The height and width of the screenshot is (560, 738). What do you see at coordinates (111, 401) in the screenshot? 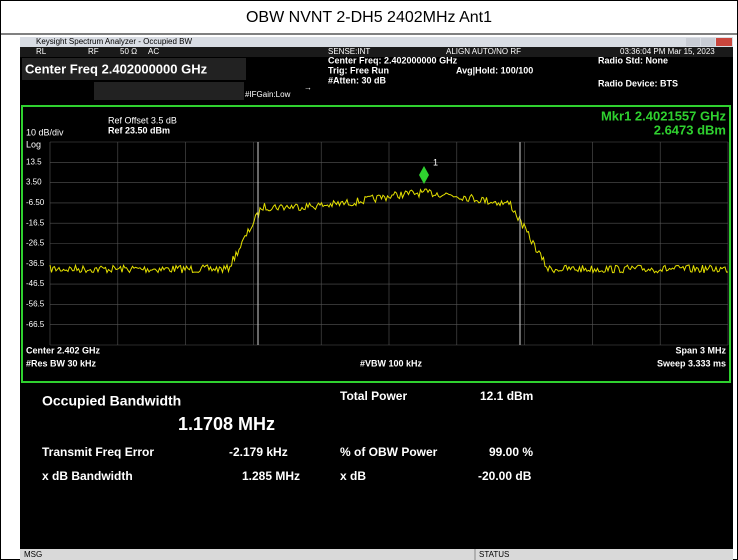
I see `occupied-bw-label: Occupied Bandwidth` at bounding box center [111, 401].